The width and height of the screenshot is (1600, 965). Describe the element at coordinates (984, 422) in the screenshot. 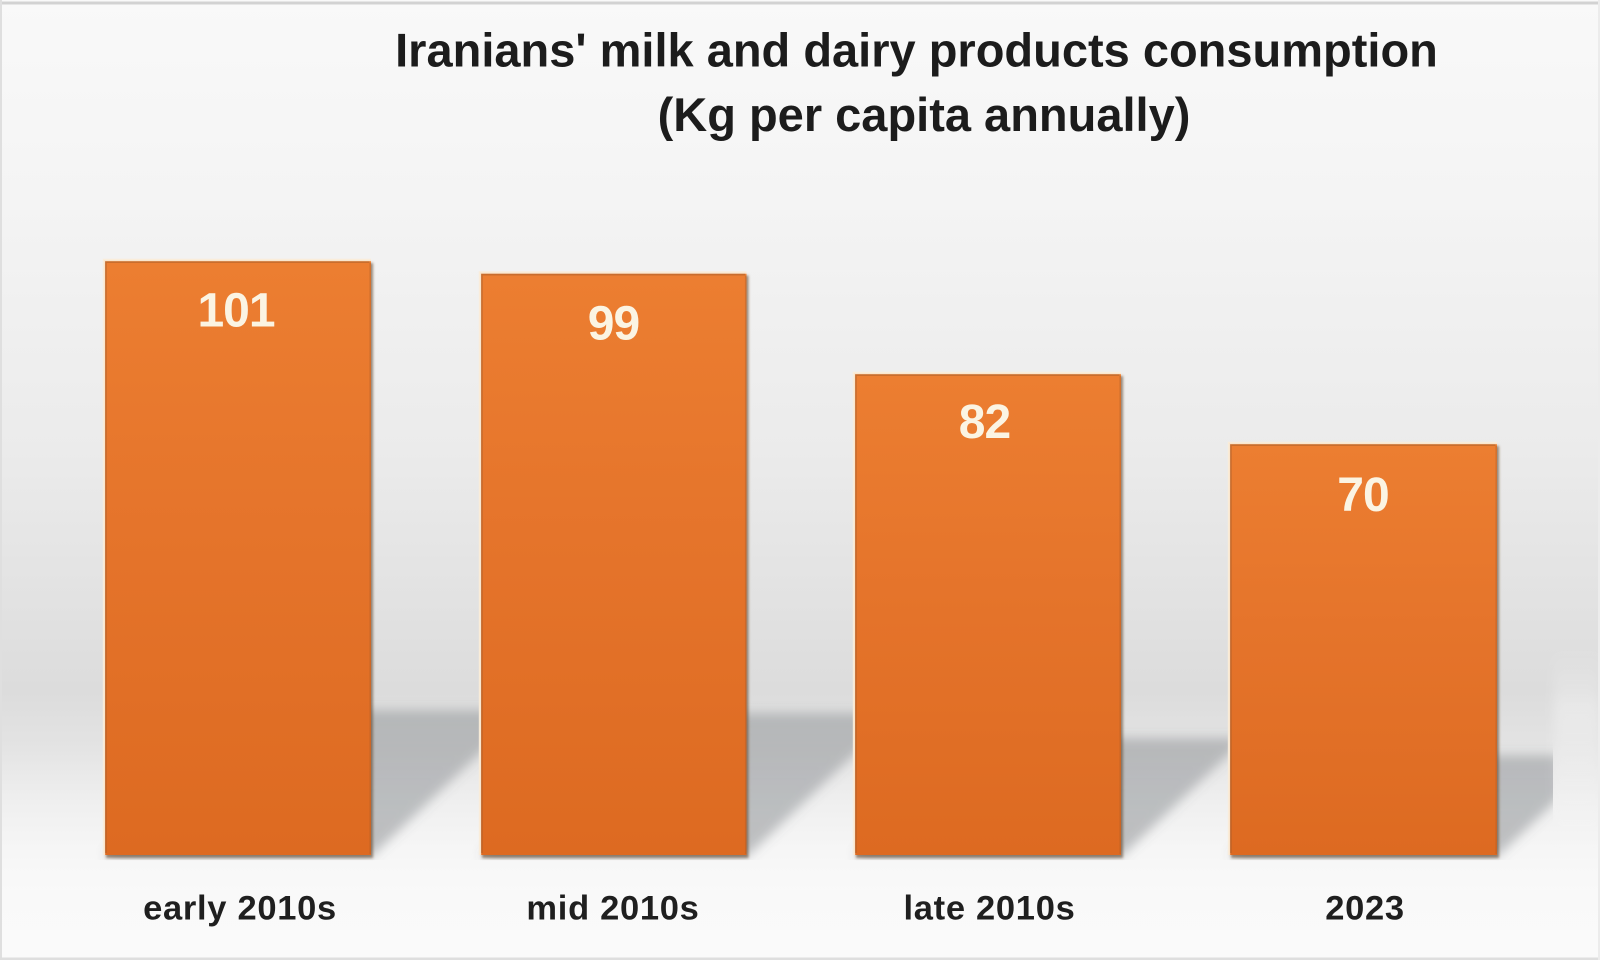

I see `svg-text: 82` at that location.